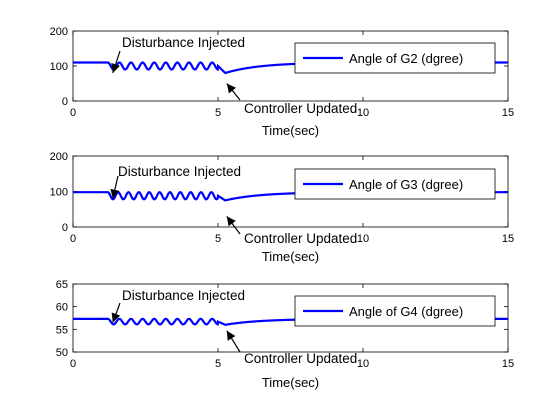 The height and width of the screenshot is (420, 560). What do you see at coordinates (406, 184) in the screenshot?
I see `legend-label: Angle of G3 (dgree)` at bounding box center [406, 184].